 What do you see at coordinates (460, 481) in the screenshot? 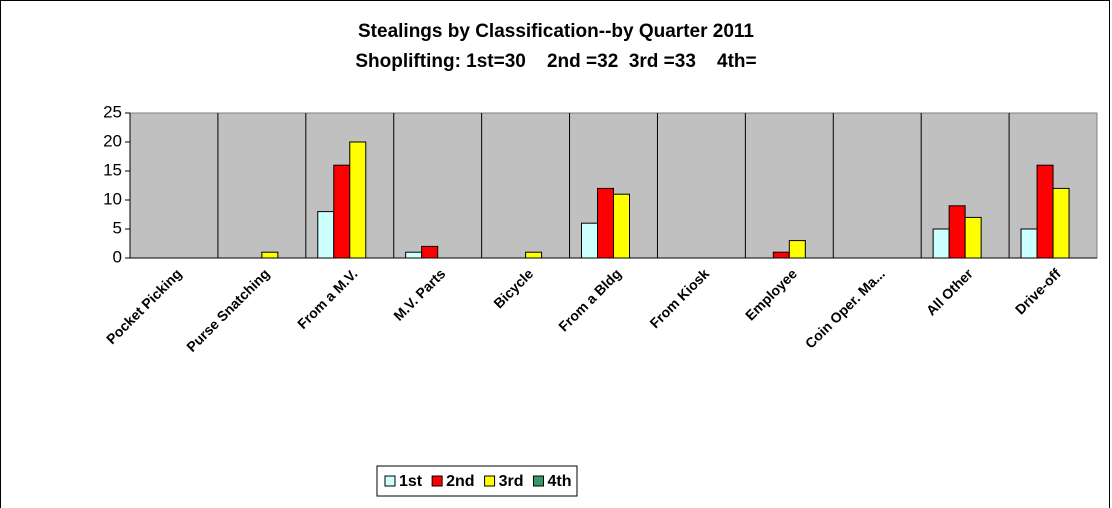
I see `legend-label: 2nd` at bounding box center [460, 481].